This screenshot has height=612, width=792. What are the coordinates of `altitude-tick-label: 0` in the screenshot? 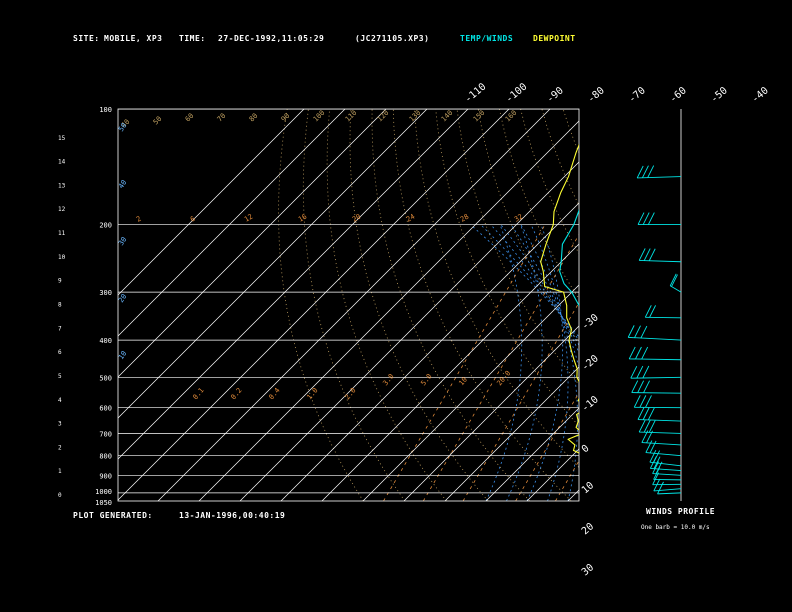 It's located at (60, 495).